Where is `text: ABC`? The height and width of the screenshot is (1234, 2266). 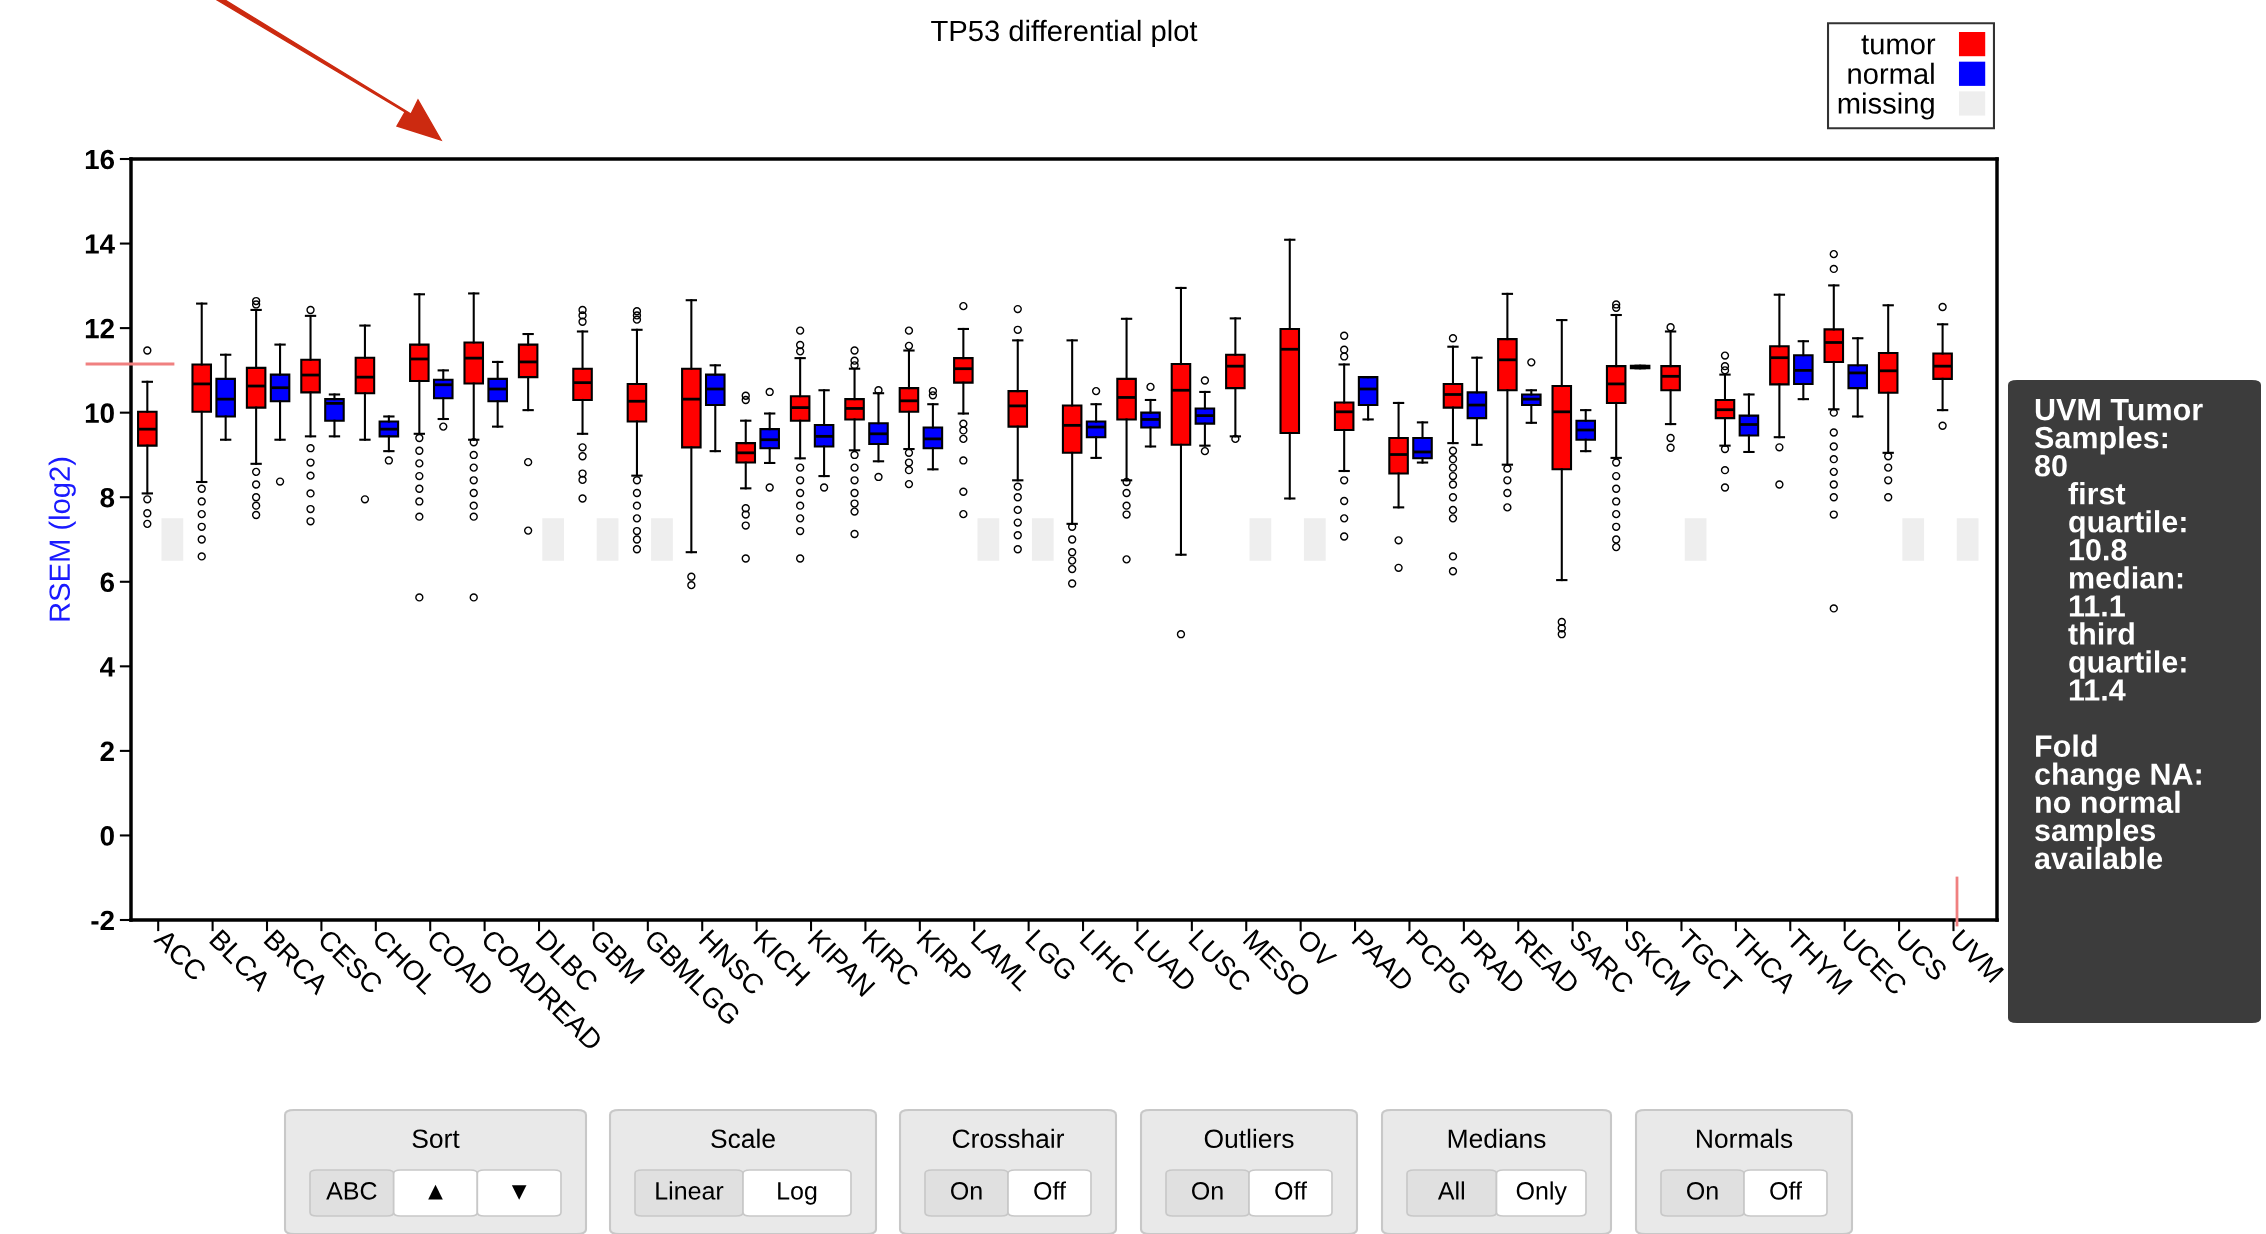 text: ABC is located at coordinates (351, 1191).